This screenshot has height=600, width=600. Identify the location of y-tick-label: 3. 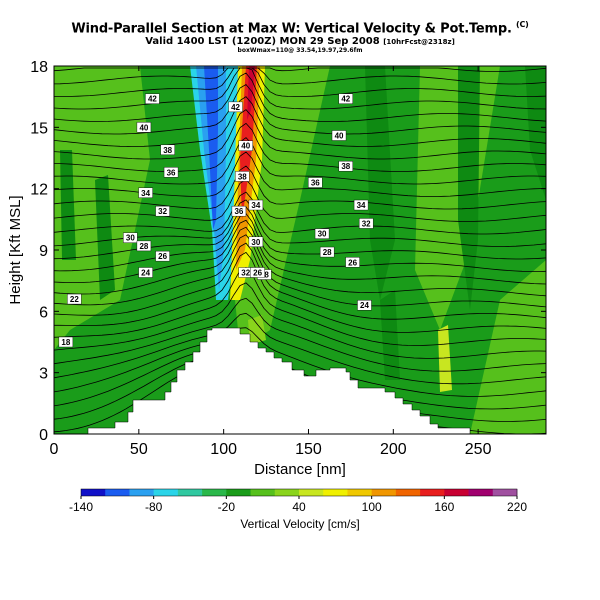
(43, 374).